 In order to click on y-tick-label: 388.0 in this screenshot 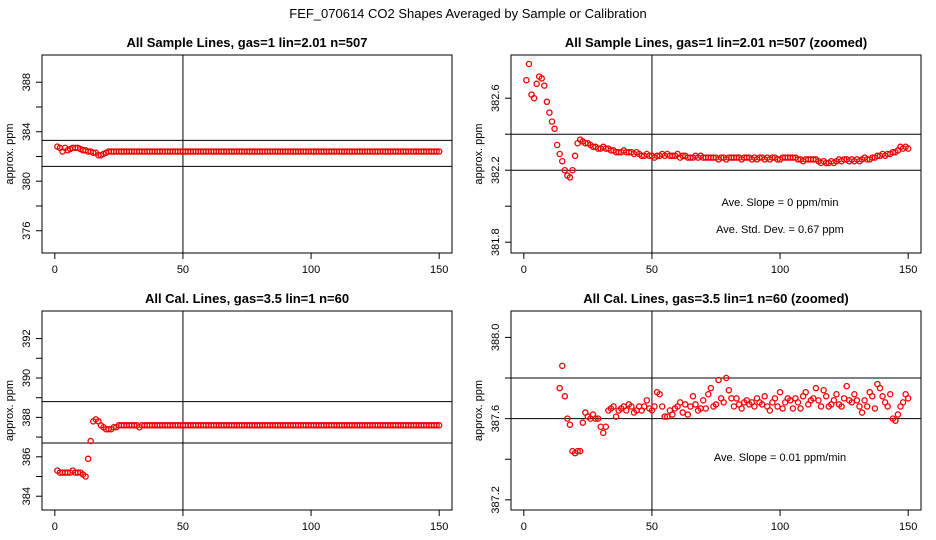, I will do `click(496, 338)`.